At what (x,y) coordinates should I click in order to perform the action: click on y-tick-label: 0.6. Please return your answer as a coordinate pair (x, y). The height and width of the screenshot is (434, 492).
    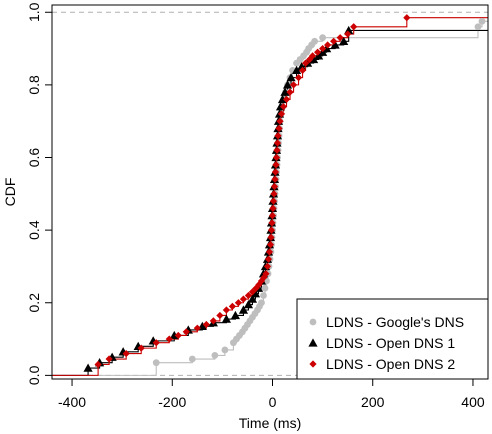
    Looking at the image, I should click on (34, 158).